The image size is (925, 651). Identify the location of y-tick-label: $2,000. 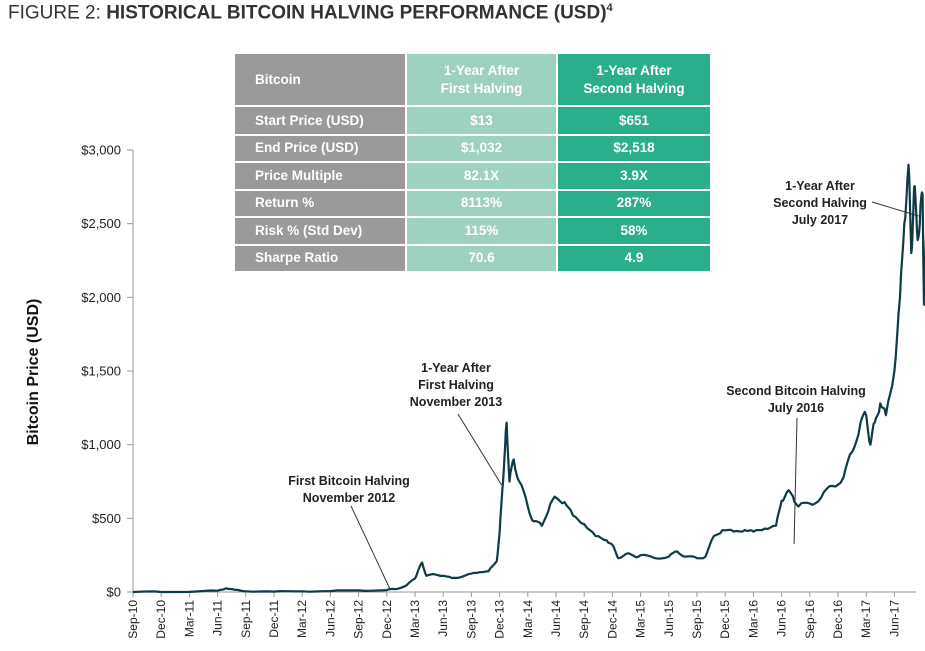
(101, 297).